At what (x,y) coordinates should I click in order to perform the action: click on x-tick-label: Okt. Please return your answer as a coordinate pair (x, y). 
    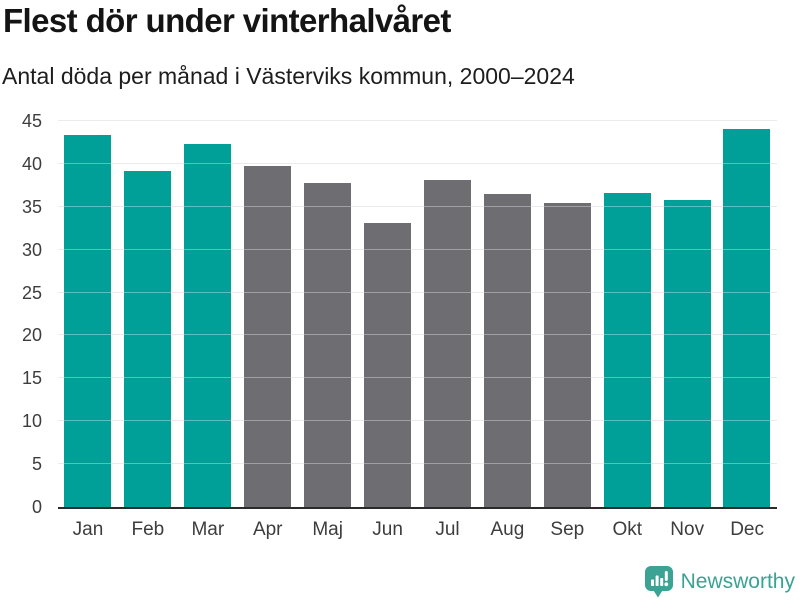
    Looking at the image, I should click on (627, 529).